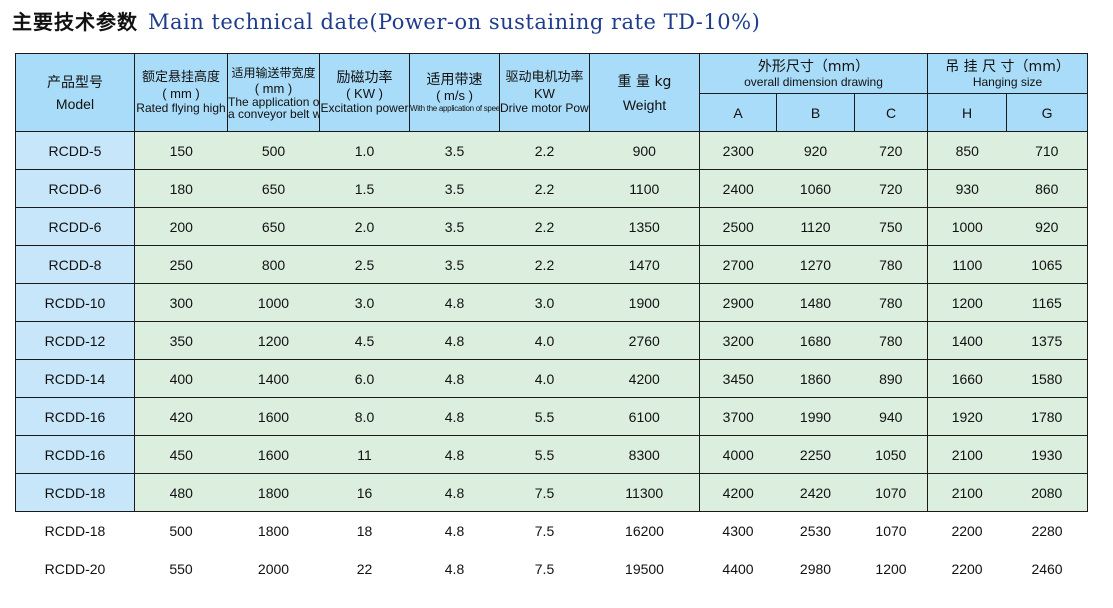 The height and width of the screenshot is (608, 1113). What do you see at coordinates (738, 416) in the screenshot?
I see `table-cell: 3700` at bounding box center [738, 416].